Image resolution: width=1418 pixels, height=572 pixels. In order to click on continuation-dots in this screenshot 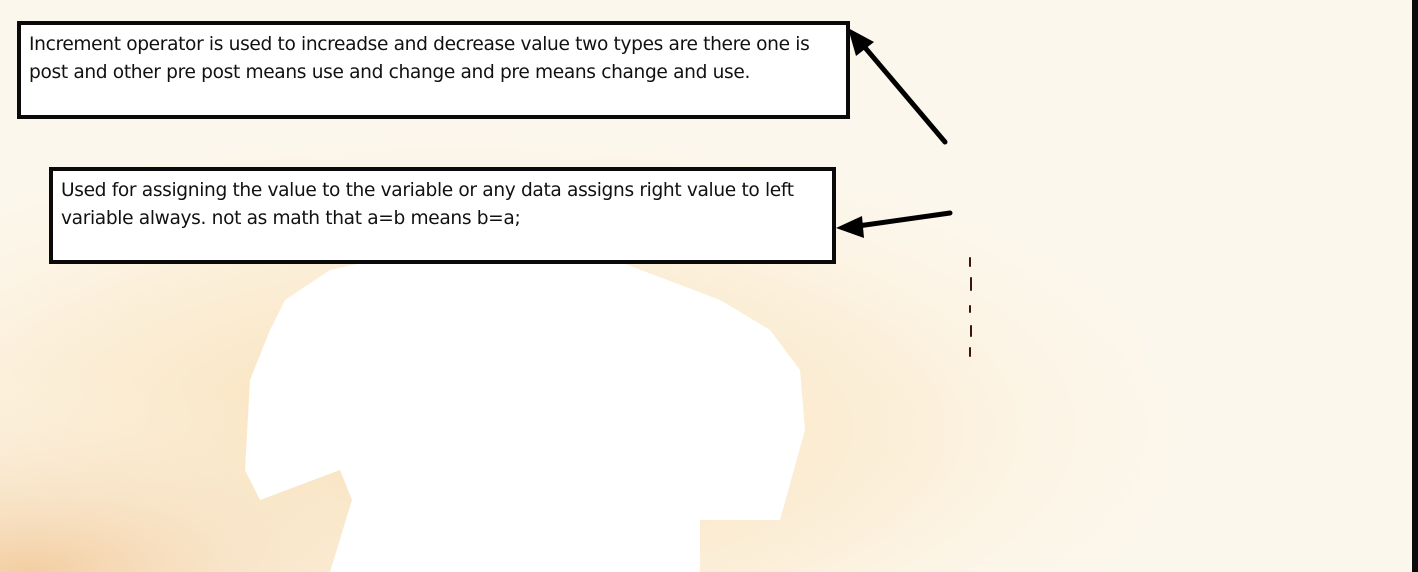, I will do `click(970, 307)`.